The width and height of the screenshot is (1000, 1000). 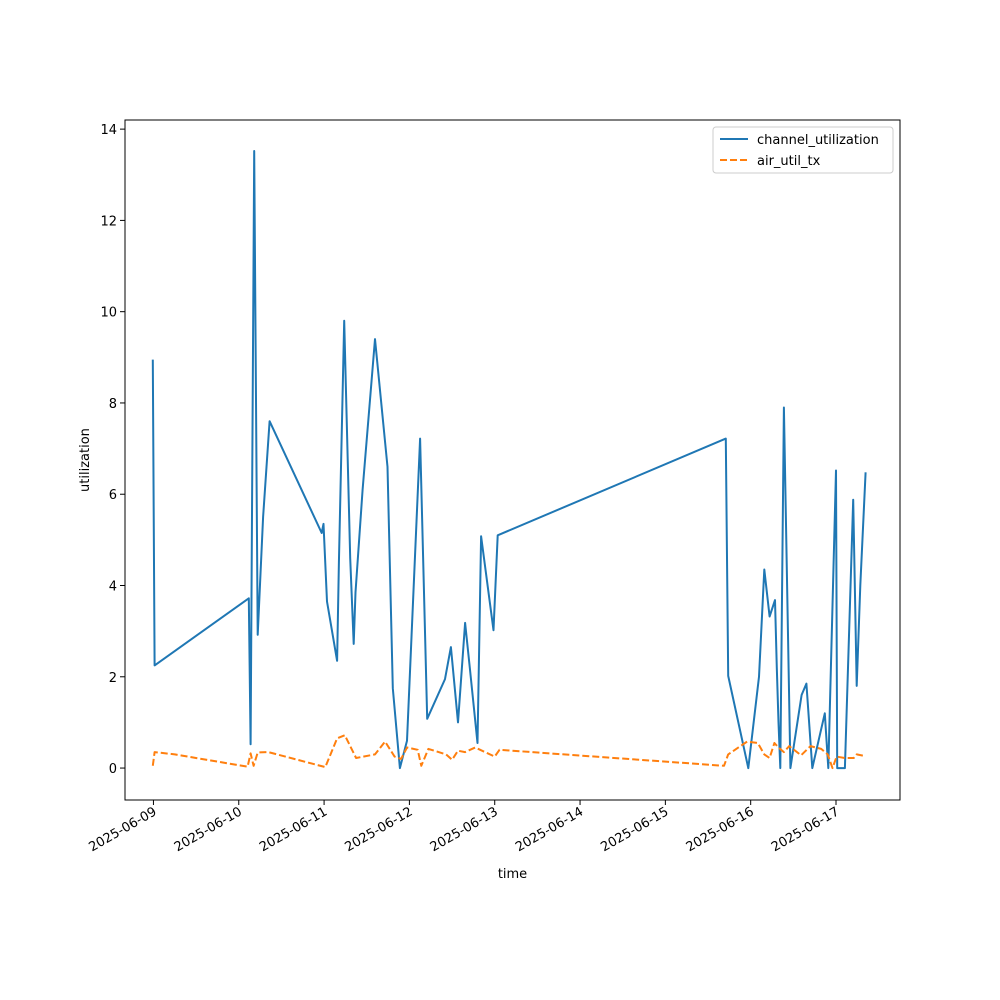 I want to click on x-axis-label: time, so click(x=512, y=874).